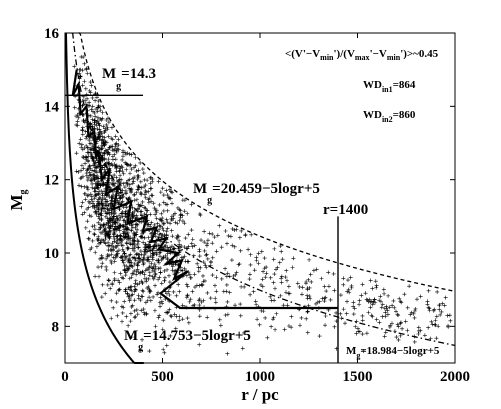 Image resolution: width=501 pixels, height=409 pixels. Describe the element at coordinates (56, 327) in the screenshot. I see `y-tick-label: 8` at that location.